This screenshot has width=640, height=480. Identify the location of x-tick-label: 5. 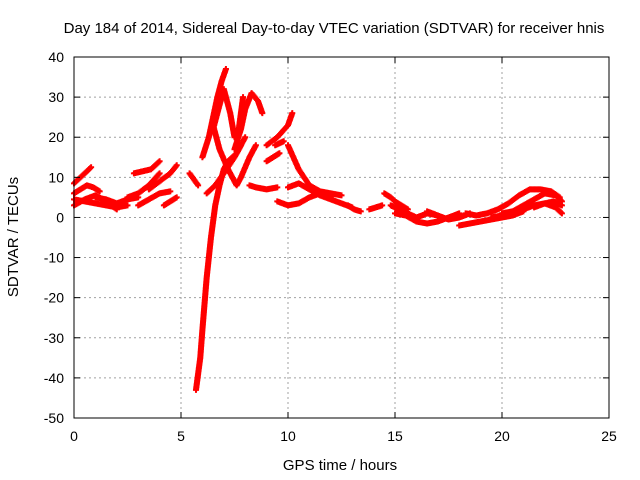
(181, 436).